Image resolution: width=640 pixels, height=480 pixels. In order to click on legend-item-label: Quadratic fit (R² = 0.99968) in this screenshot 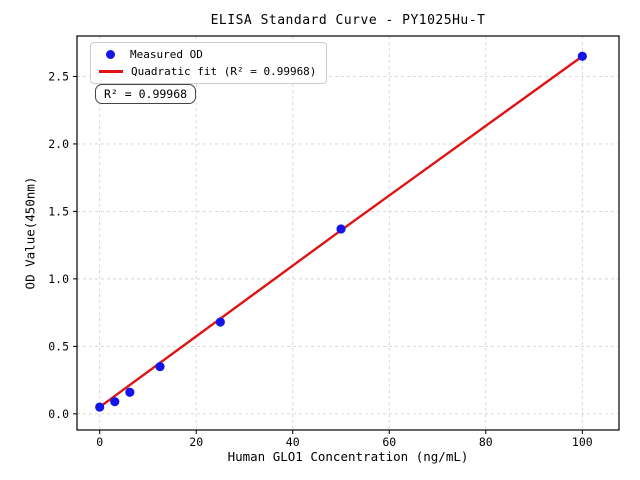, I will do `click(224, 71)`.